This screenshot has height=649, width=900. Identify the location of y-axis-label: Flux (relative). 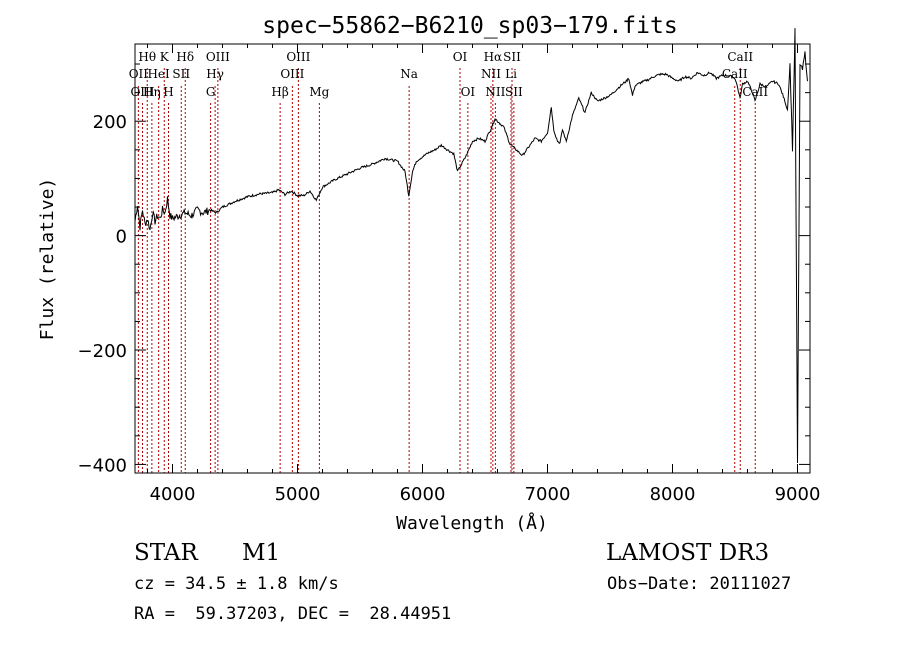
(47, 259).